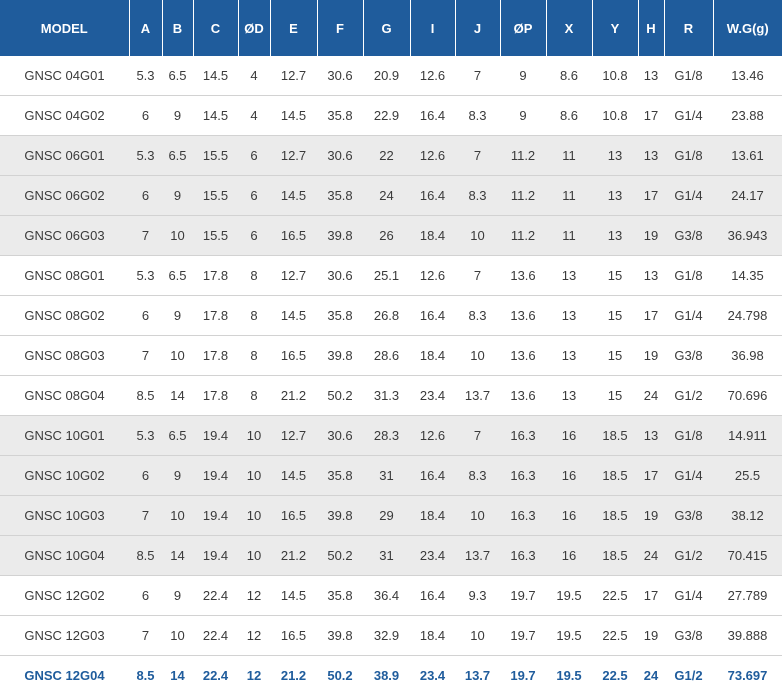 The image size is (782, 695). I want to click on model-cell: GNSC 08G01, so click(64, 276).